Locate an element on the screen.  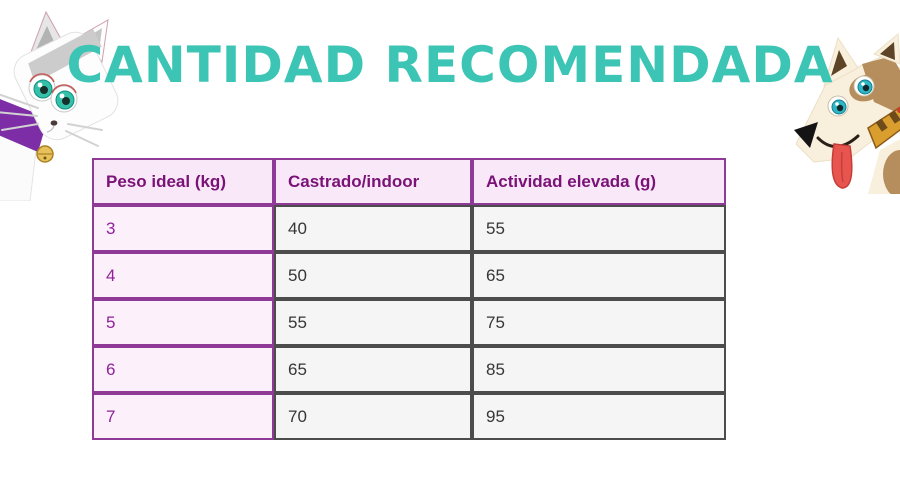
castrado-cell: 55 is located at coordinates (373, 322).